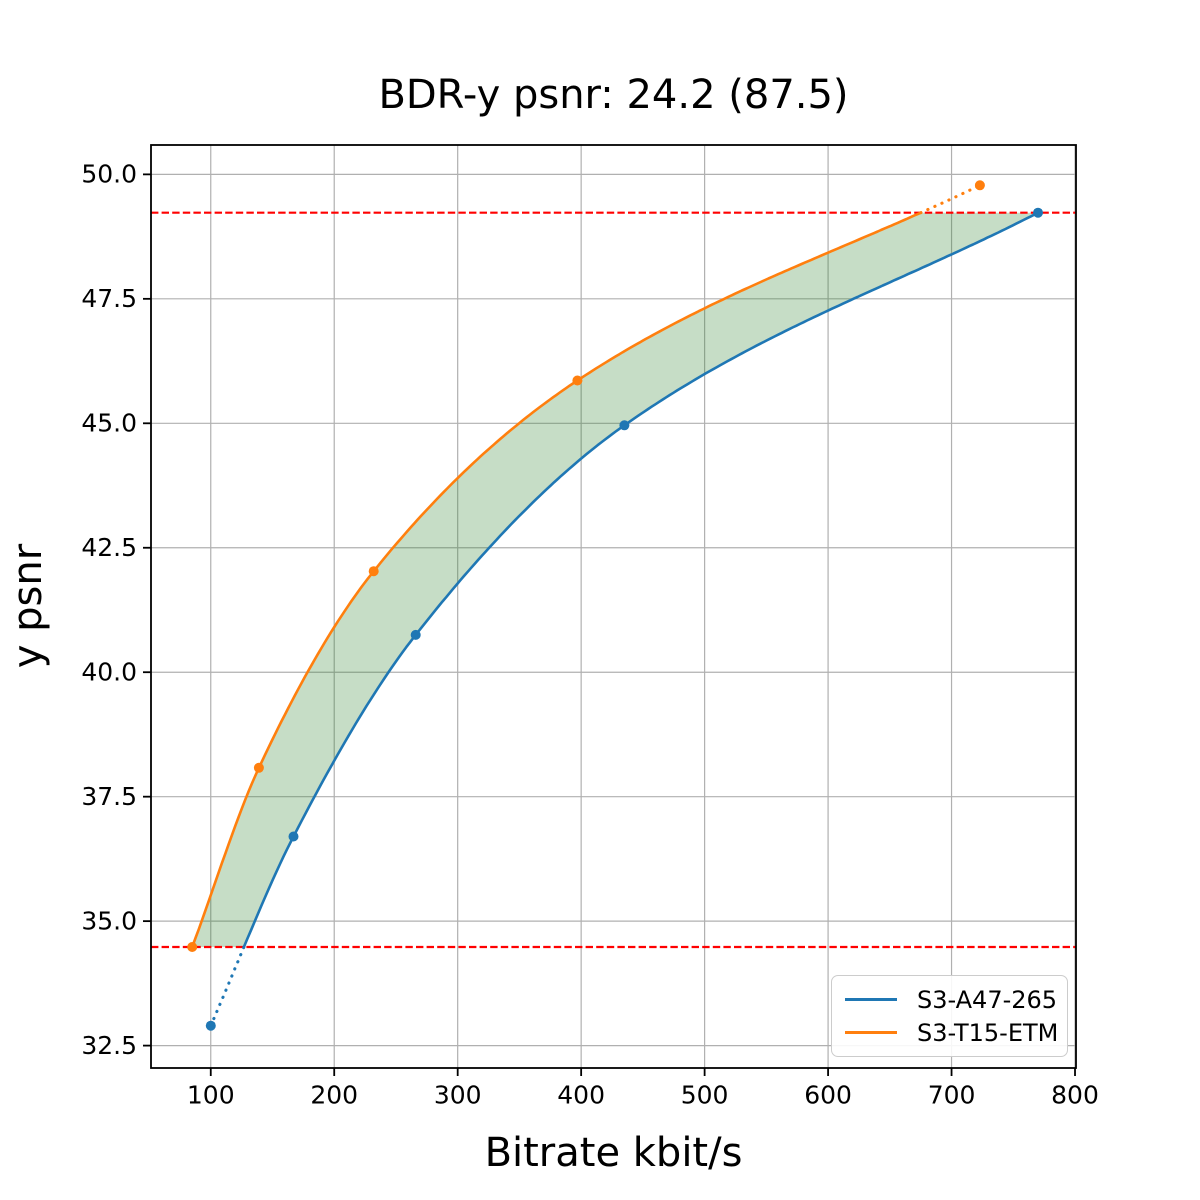 This screenshot has width=1200, height=1200. I want to click on y-tick-label: 50.0, so click(109, 174).